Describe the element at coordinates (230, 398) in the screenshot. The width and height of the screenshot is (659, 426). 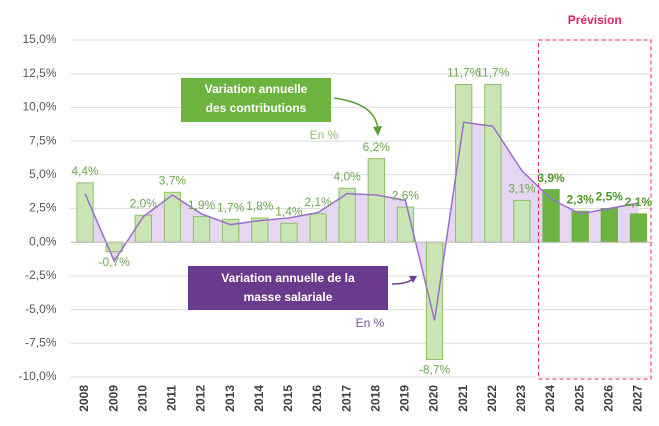
I see `x-tick-label: 2013` at that location.